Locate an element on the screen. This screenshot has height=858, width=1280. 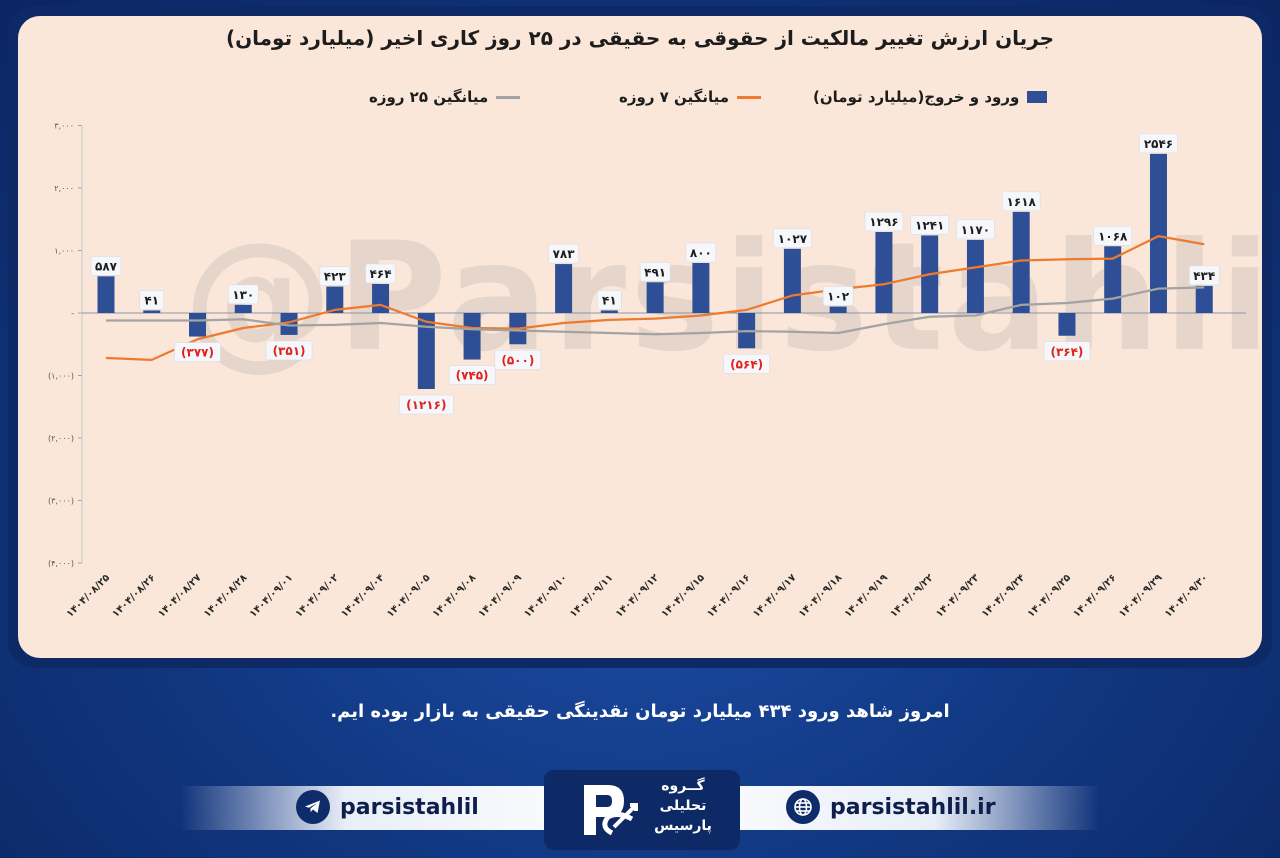
logo-line-1: گــروه is located at coordinates (683, 786).